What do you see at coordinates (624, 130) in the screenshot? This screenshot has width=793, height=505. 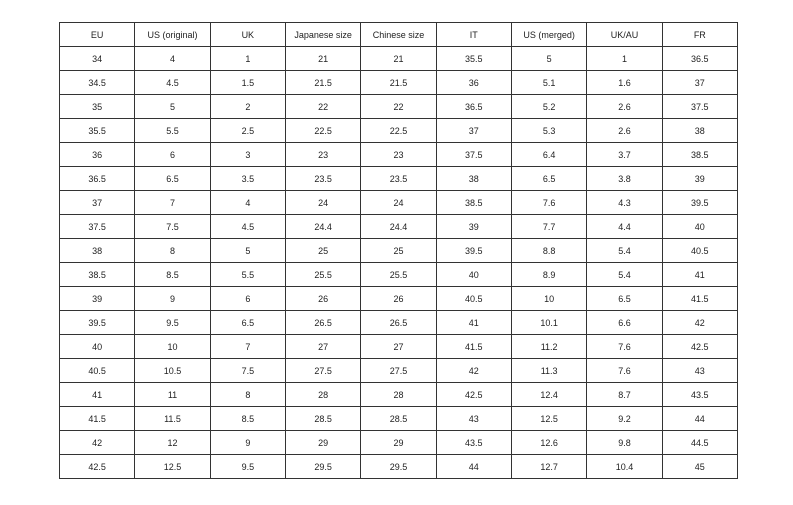 I see `table-cell: 2.6` at bounding box center [624, 130].